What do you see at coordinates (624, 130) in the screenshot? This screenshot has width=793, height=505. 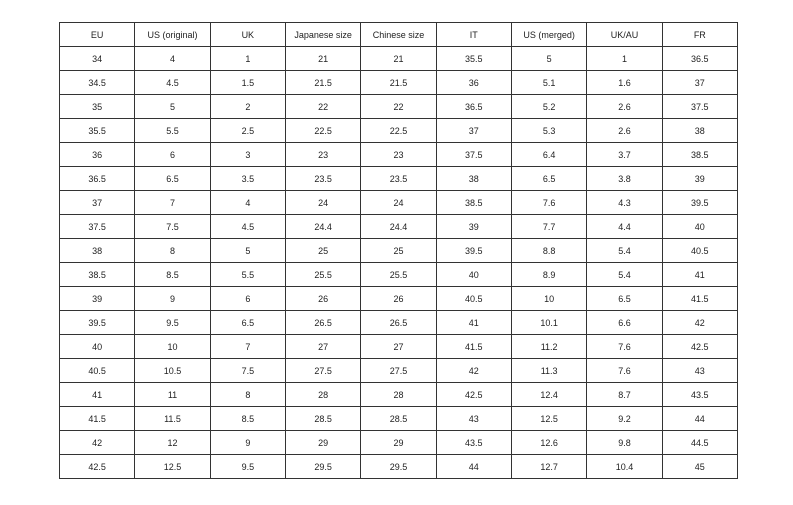 I see `table-cell: 2.6` at bounding box center [624, 130].